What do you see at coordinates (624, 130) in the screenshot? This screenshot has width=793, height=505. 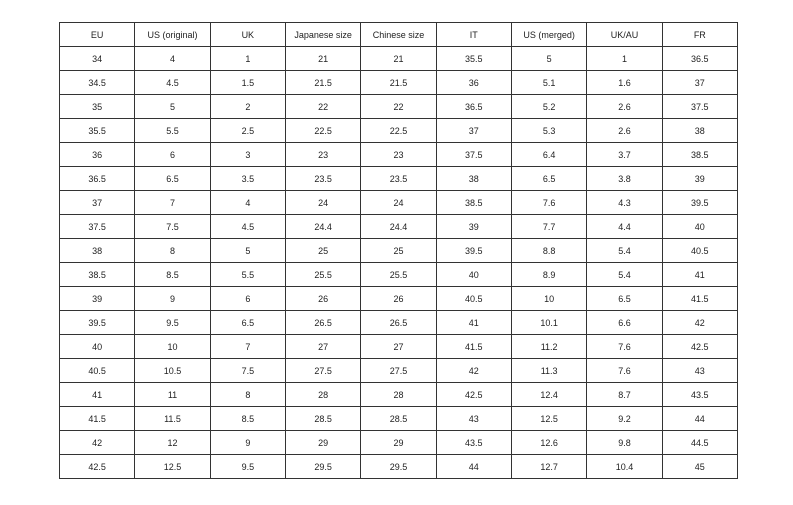 I see `table-cell: 2.6` at bounding box center [624, 130].